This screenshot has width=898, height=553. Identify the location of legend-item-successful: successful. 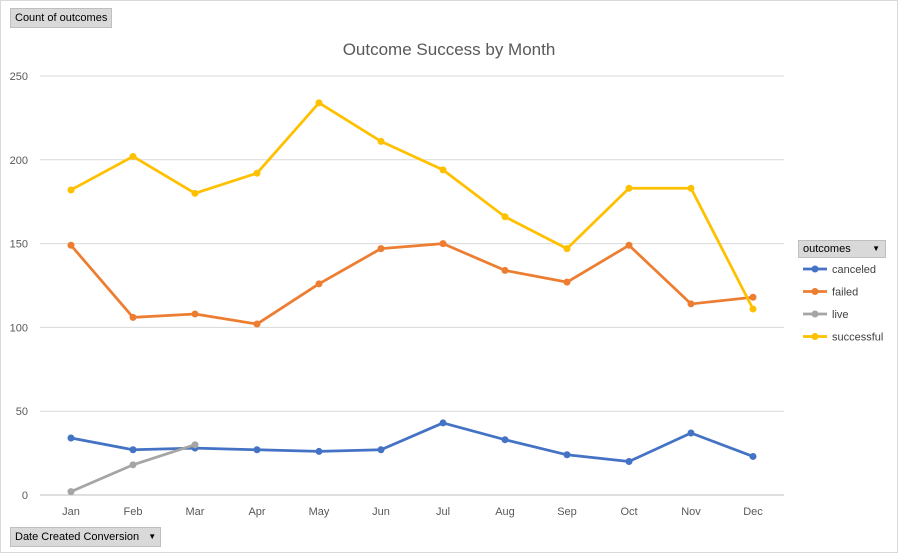
(843, 338).